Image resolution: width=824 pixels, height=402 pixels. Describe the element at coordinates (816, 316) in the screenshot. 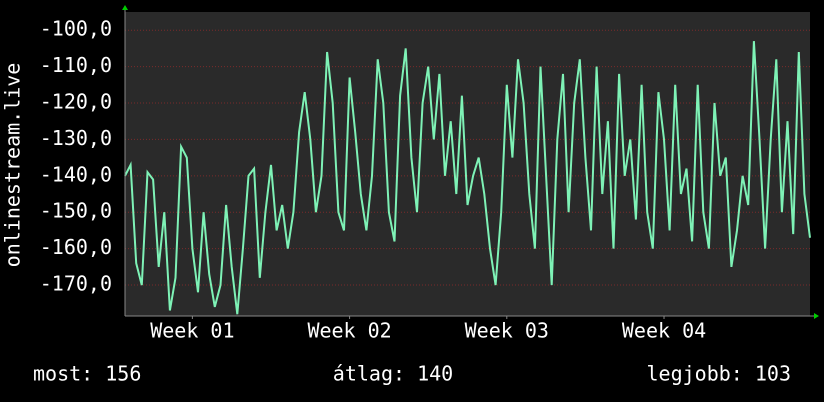

I see `x-arrow` at that location.